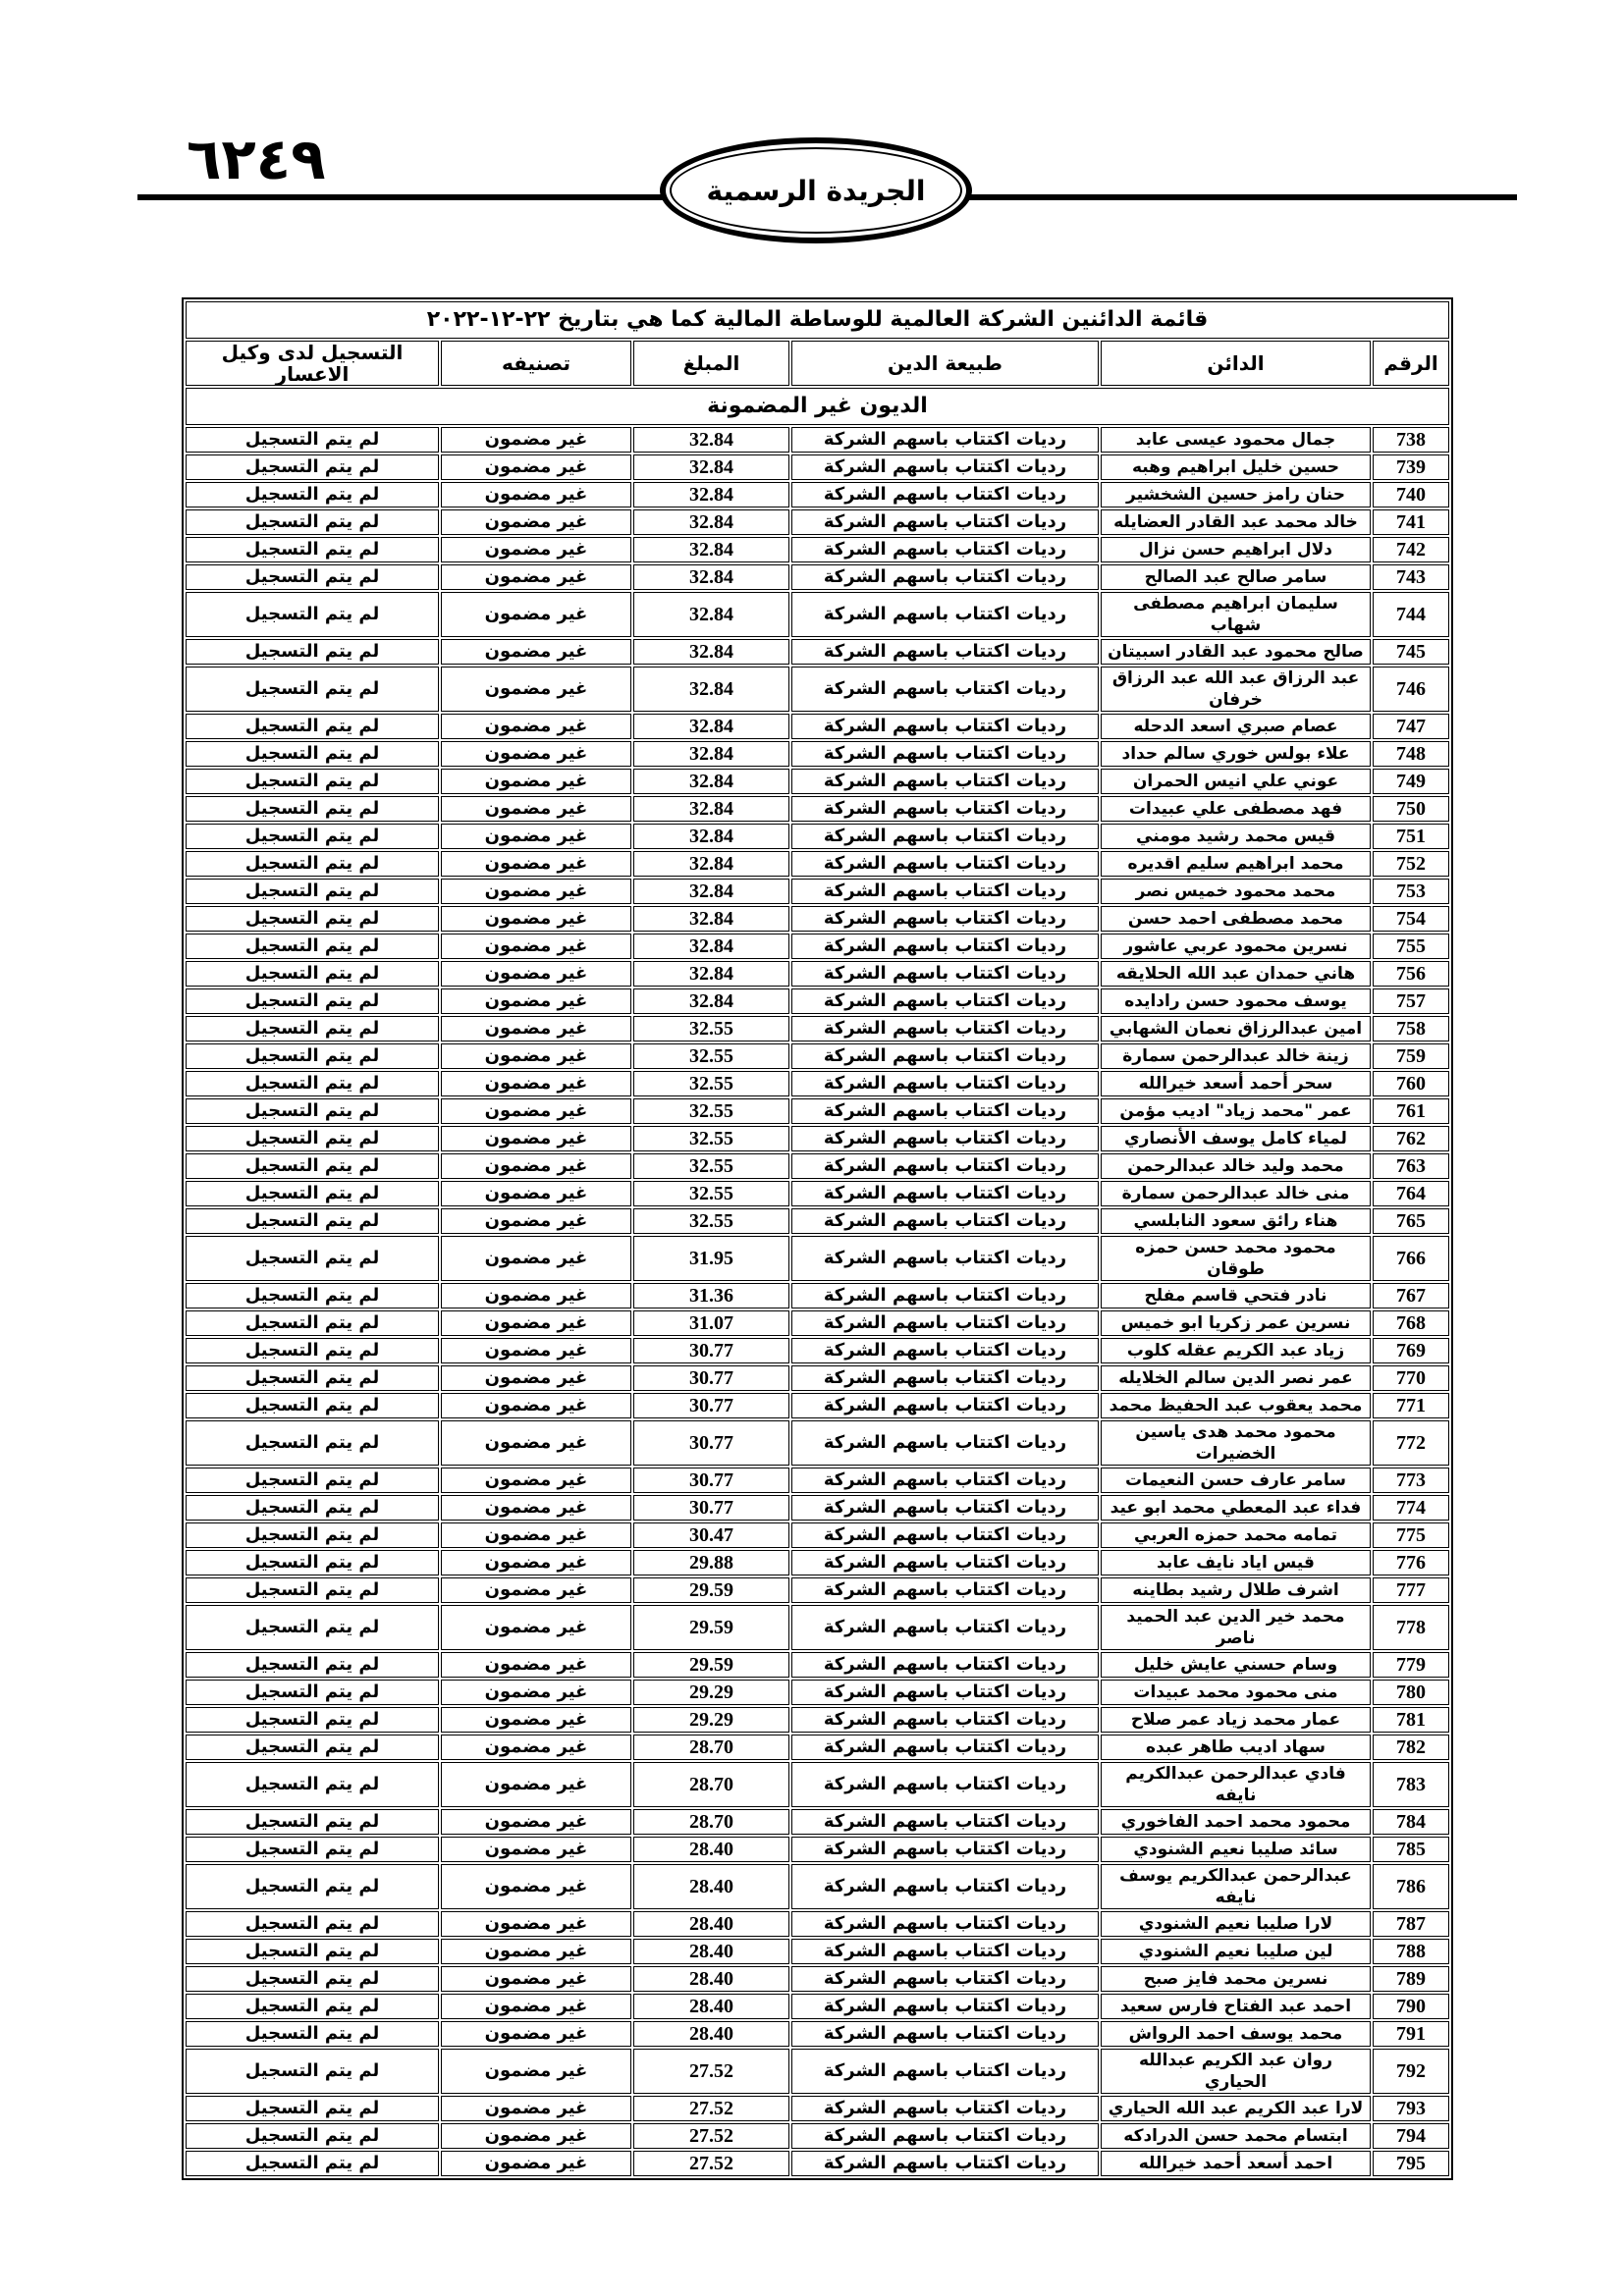 Image resolution: width=1624 pixels, height=2296 pixels. I want to click on creditor-name: محمد وليد خالد عبدالرحمن, so click(1236, 1166).